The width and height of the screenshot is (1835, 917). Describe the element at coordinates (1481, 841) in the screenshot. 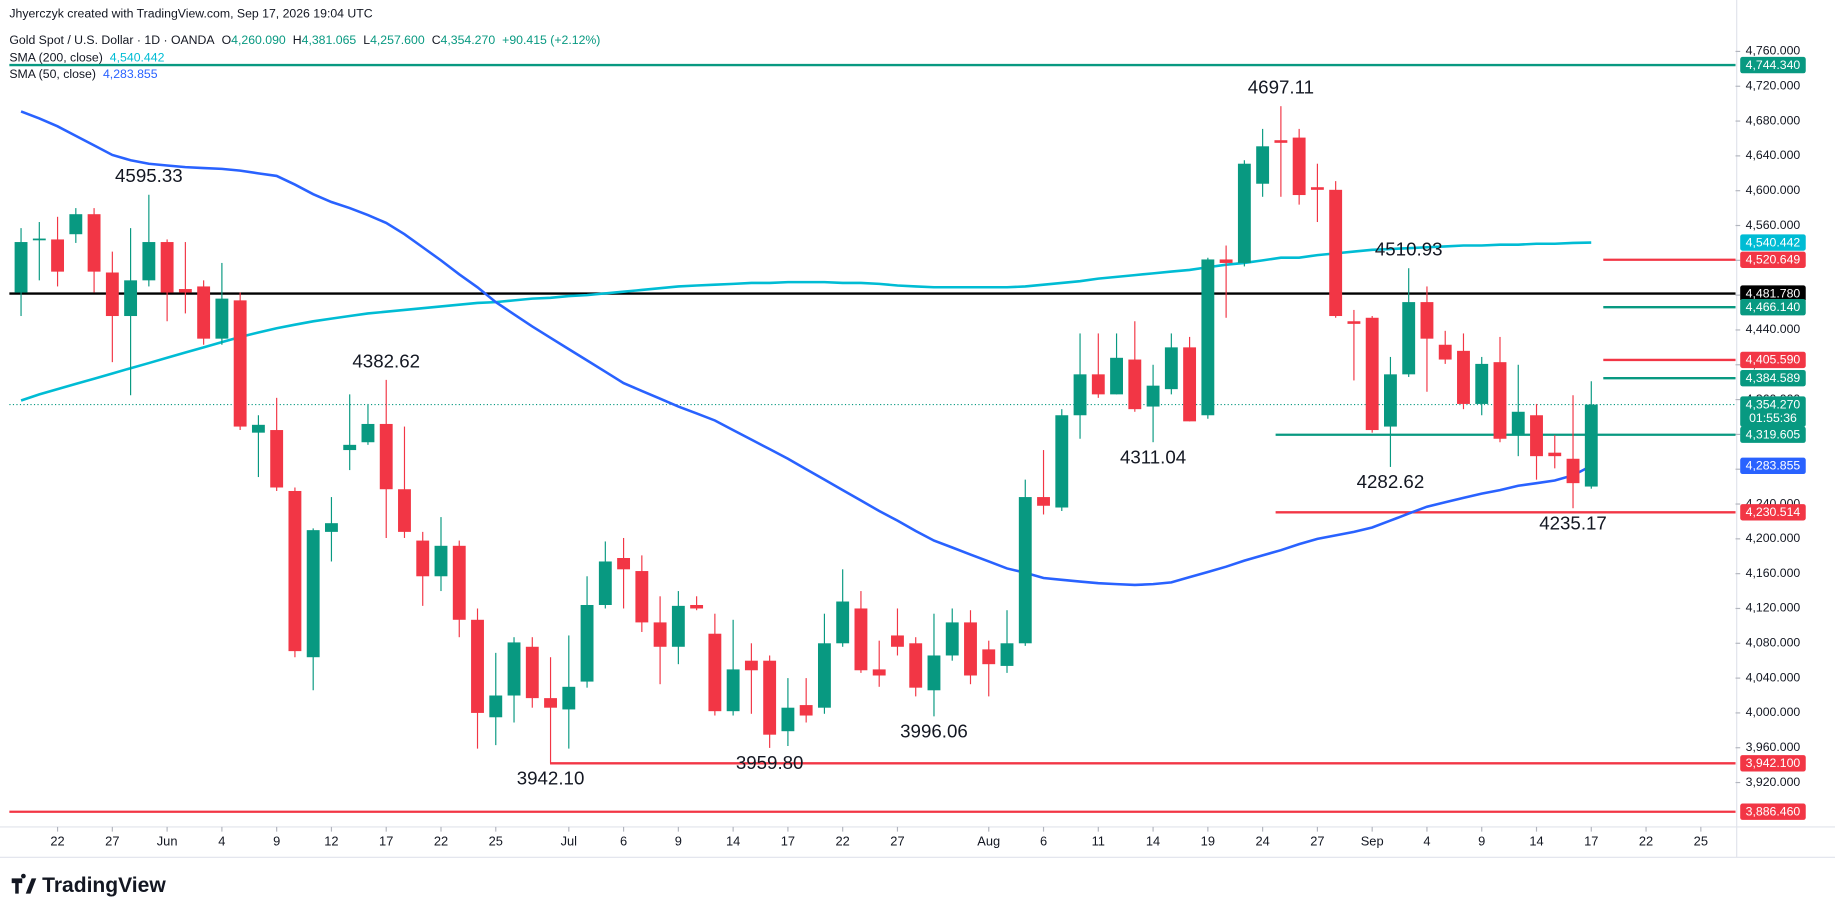

I see `x-tick-label: 9` at that location.